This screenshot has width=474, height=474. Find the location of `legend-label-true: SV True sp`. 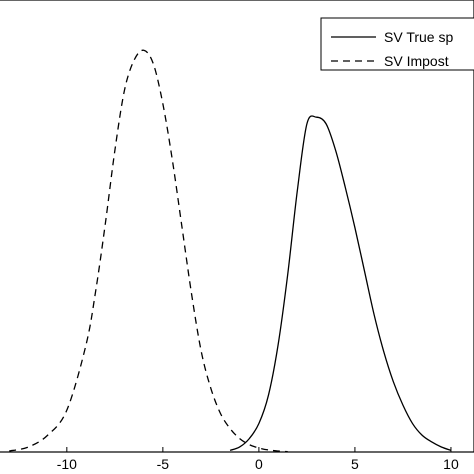

legend-label-true: SV True sp is located at coordinates (418, 37).